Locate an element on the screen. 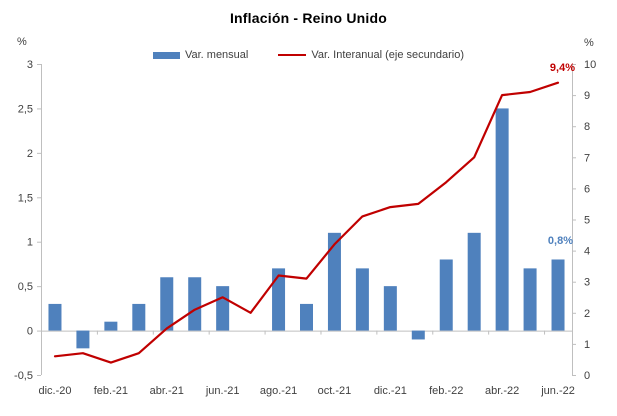  x-axis-tick-label: abr.-22 is located at coordinates (502, 391).